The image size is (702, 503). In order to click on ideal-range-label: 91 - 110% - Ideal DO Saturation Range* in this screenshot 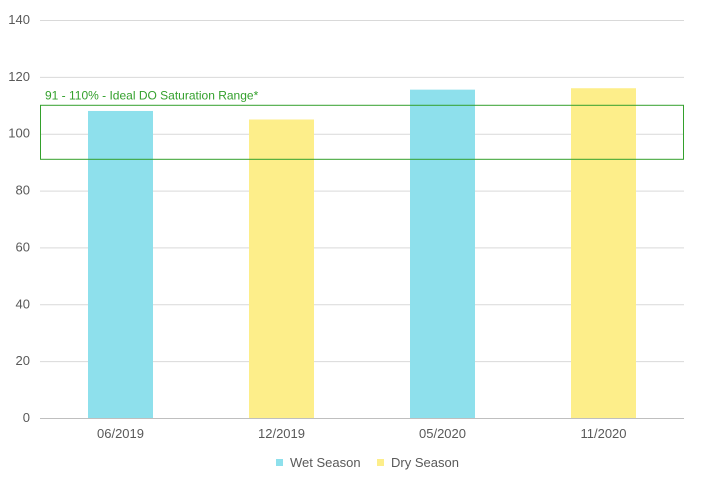, I will do `click(152, 95)`.